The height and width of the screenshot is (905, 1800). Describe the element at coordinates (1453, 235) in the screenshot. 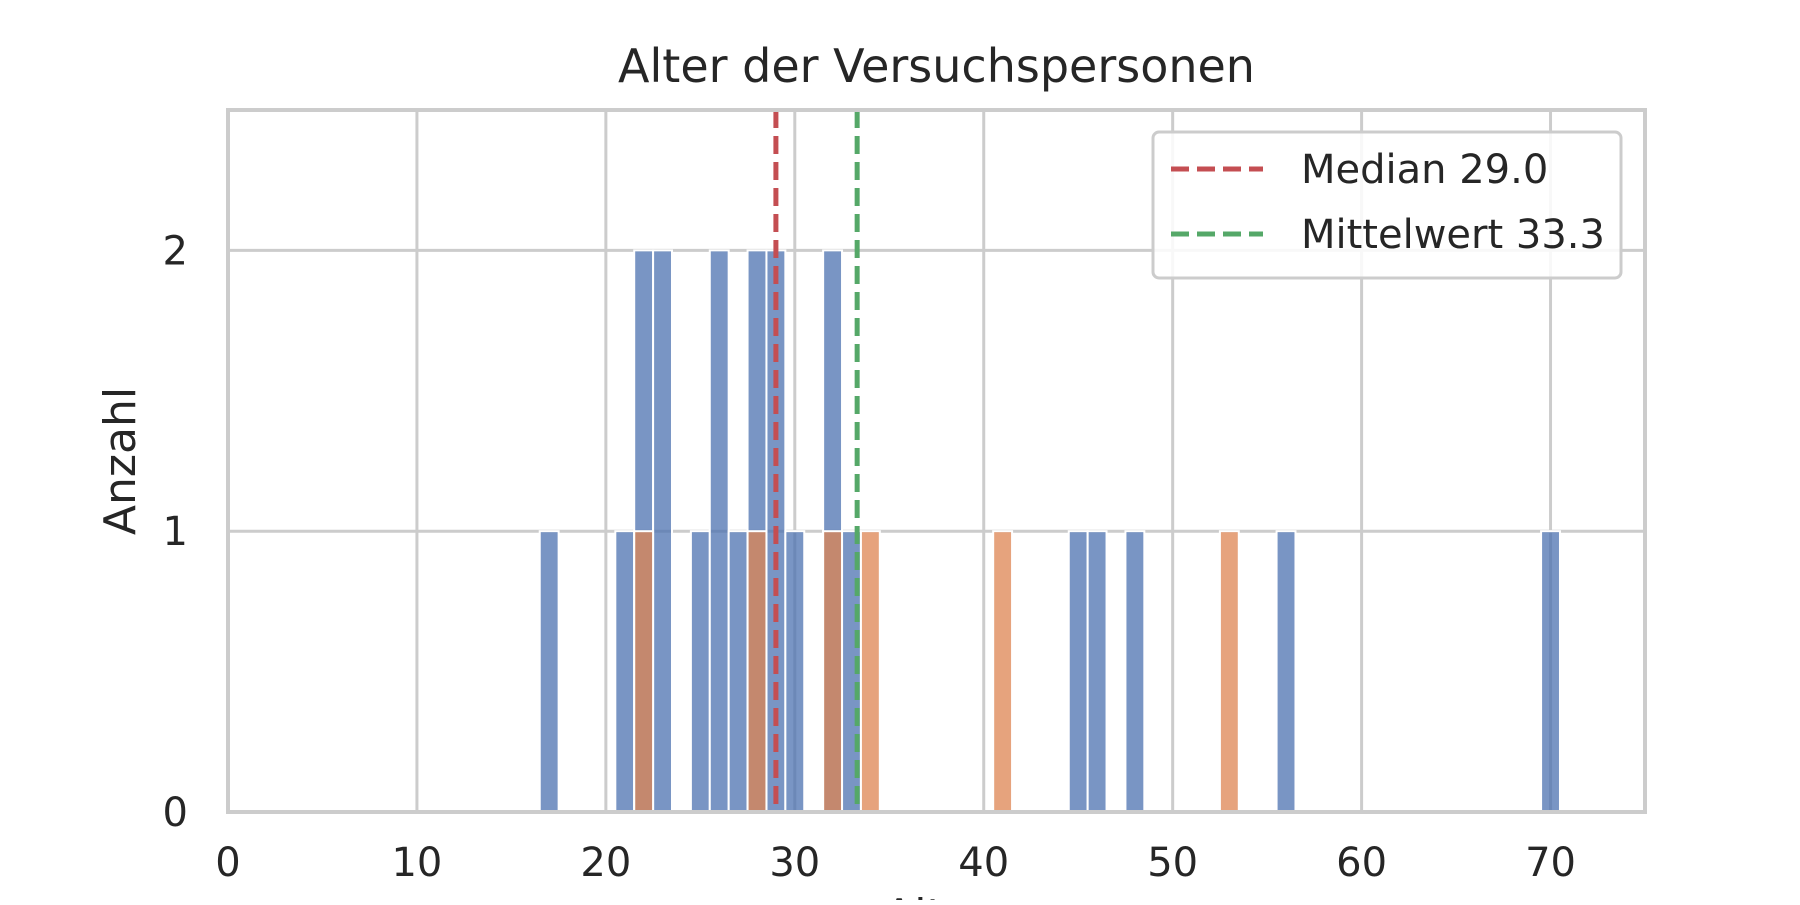

I see `legend-label: Mittelwert 33.3` at that location.